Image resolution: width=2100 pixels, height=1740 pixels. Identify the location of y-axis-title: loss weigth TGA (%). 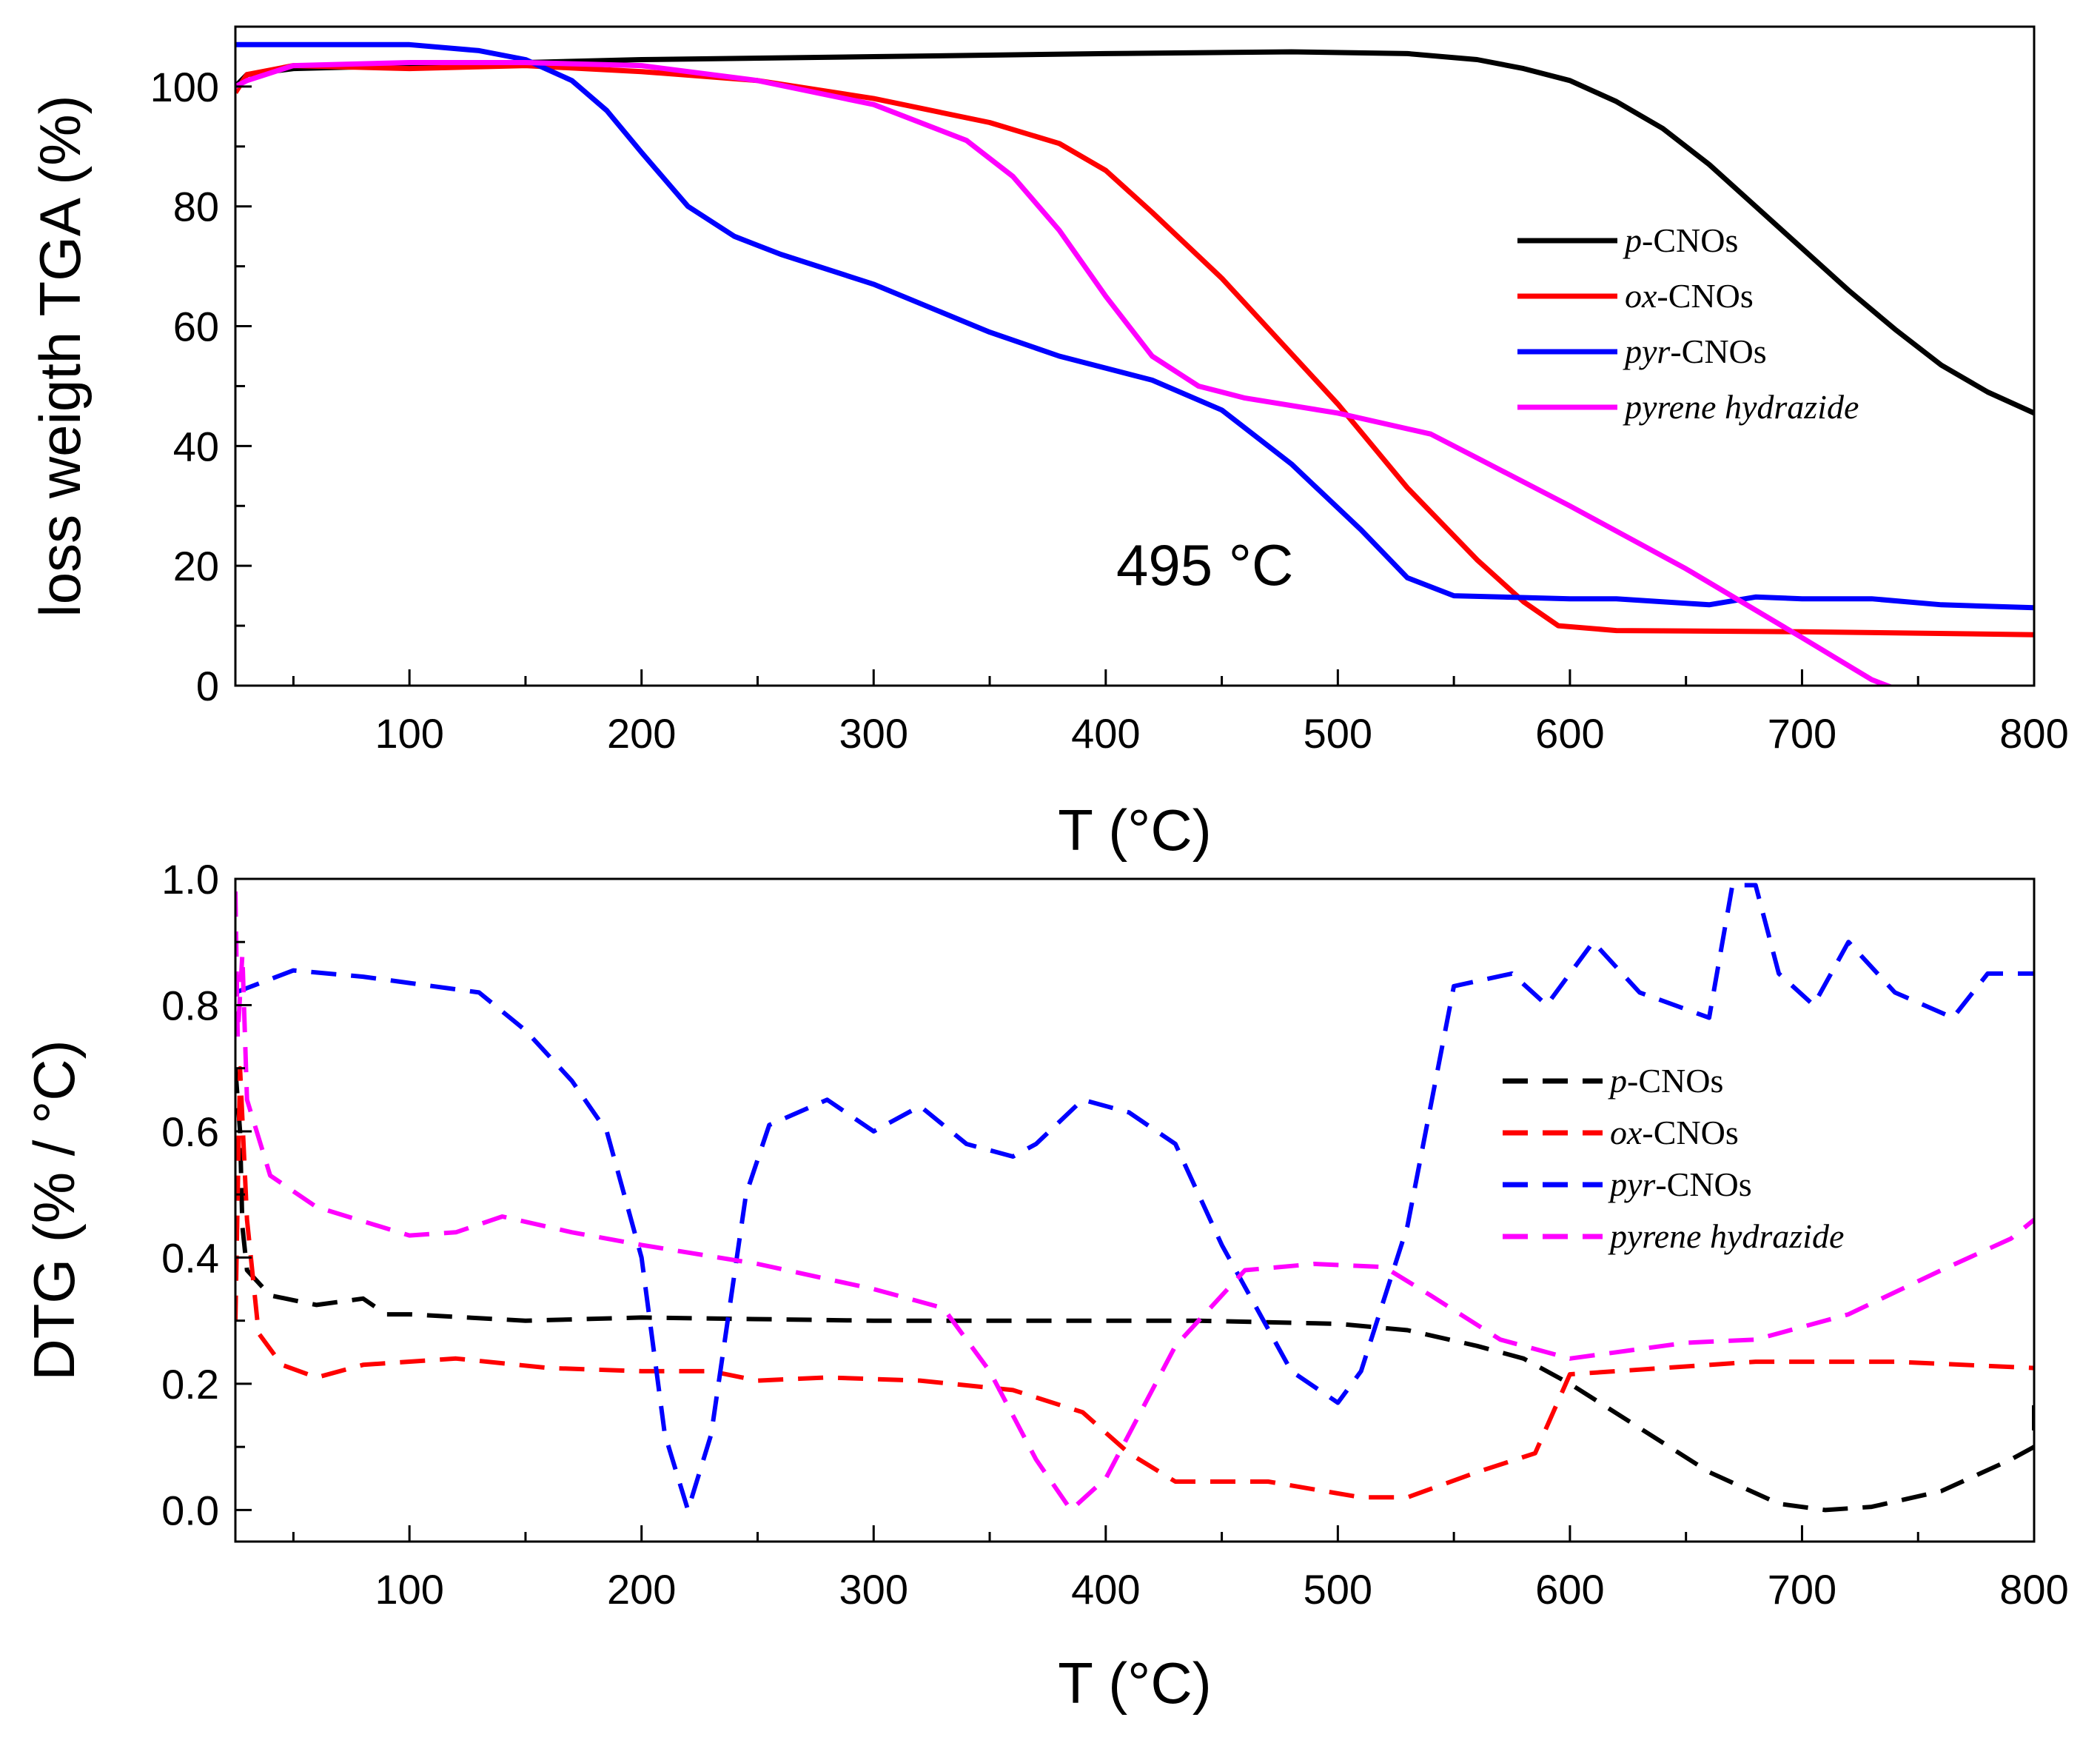
(60, 356).